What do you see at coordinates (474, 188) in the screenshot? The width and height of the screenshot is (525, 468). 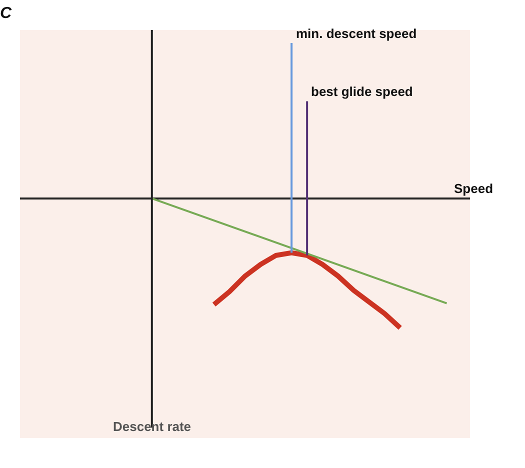 I see `x-axis-title: Speed` at bounding box center [474, 188].